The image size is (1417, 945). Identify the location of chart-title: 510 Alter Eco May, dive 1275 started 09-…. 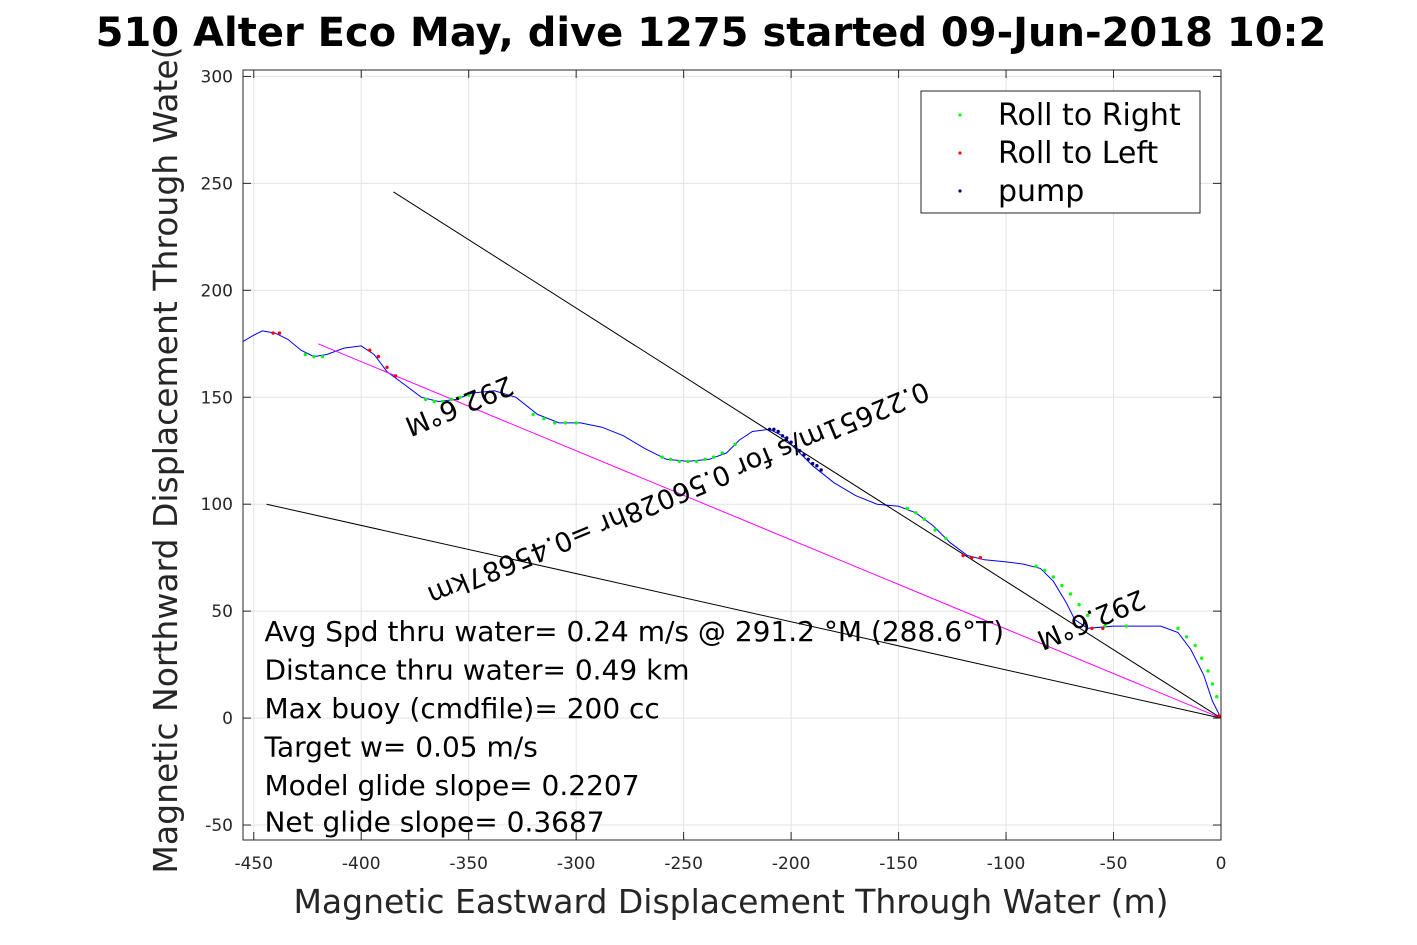
(711, 33).